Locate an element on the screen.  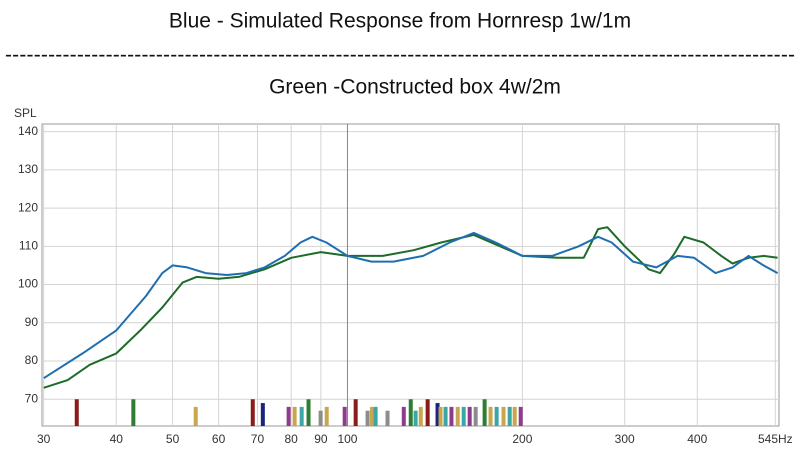
x-tick-label: 100 is located at coordinates (347, 439).